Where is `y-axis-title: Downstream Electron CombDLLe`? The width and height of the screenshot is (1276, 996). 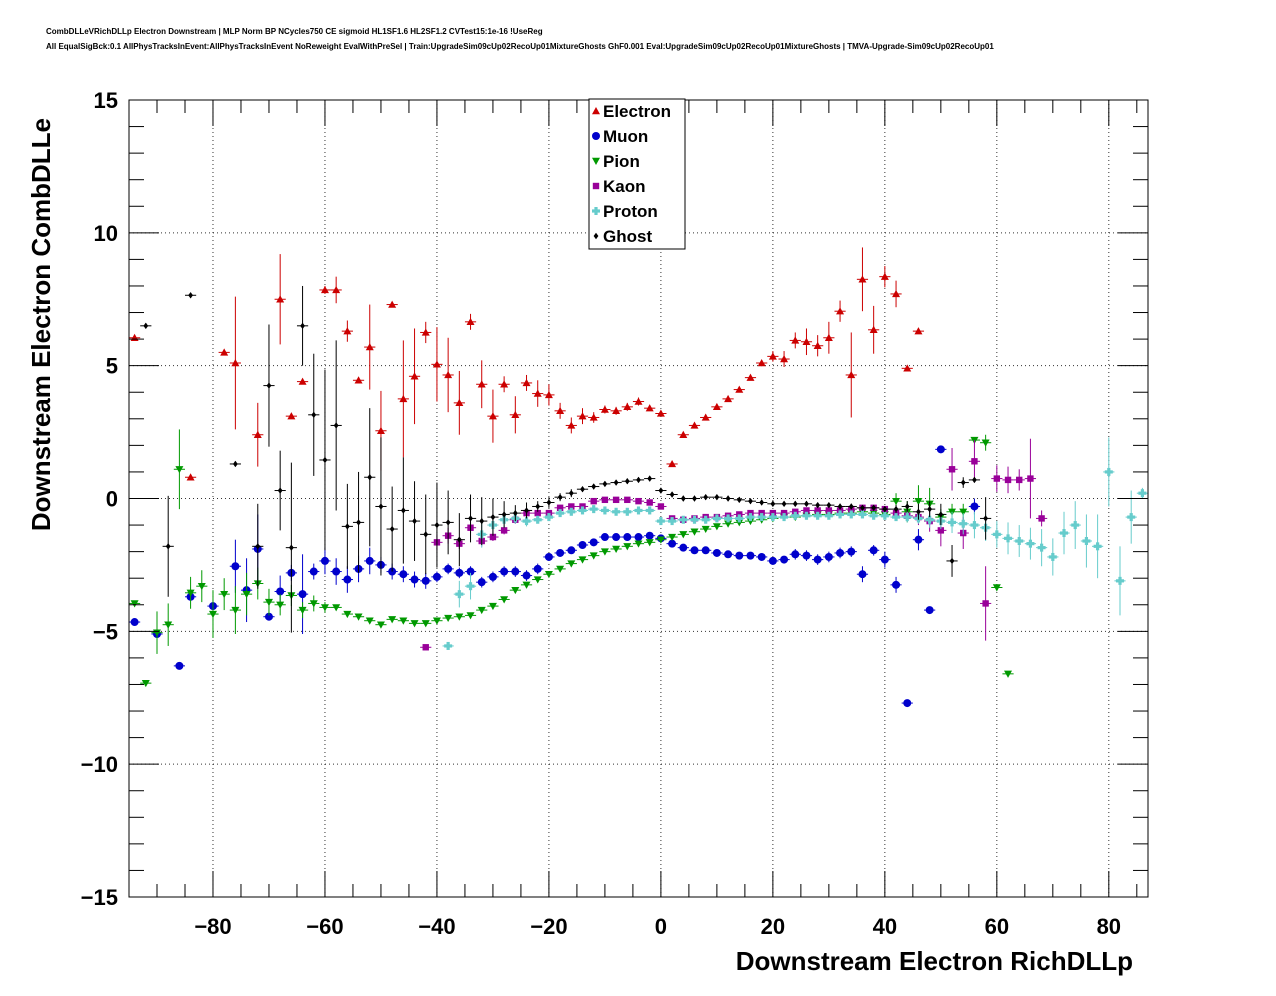 y-axis-title: Downstream Electron CombDLLe is located at coordinates (41, 324).